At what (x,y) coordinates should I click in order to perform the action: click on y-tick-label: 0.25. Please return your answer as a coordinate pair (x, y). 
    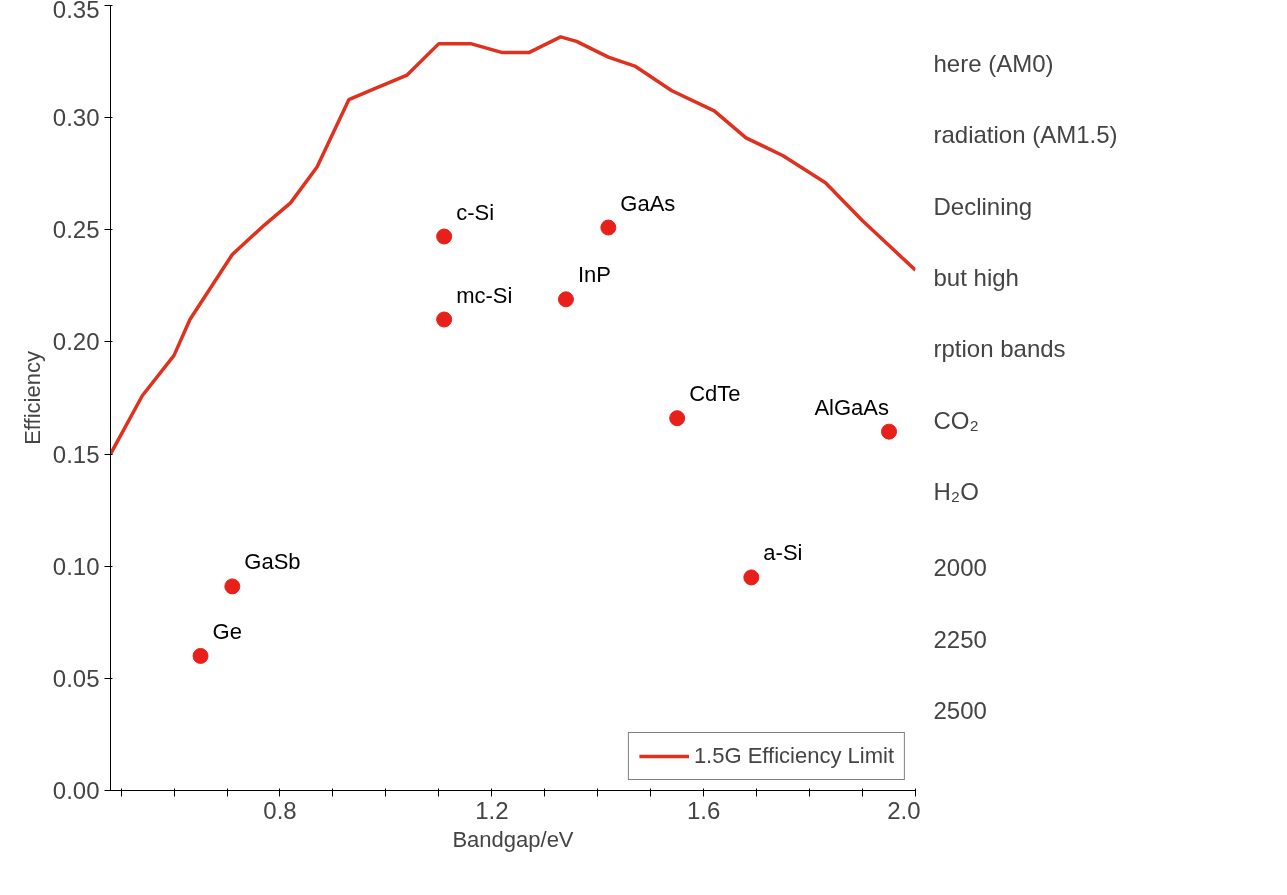
    Looking at the image, I should click on (76, 230).